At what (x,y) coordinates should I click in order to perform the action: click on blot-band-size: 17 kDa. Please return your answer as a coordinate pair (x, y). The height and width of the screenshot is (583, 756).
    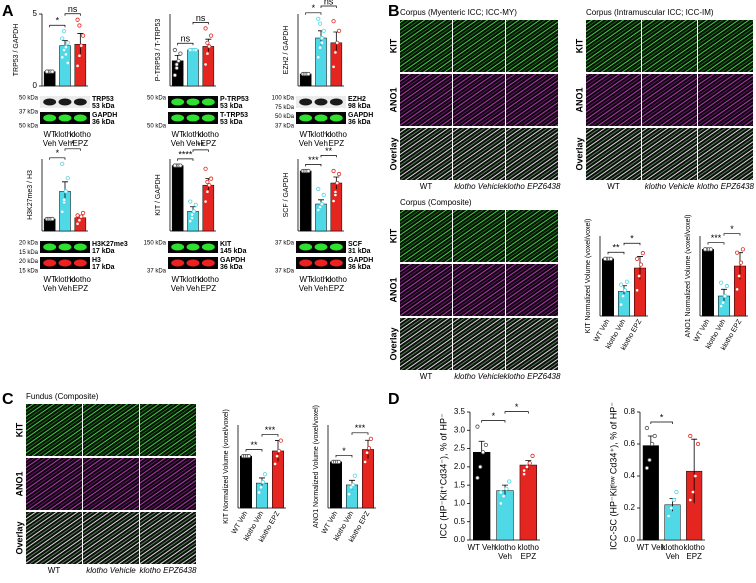
    Looking at the image, I should click on (103, 251).